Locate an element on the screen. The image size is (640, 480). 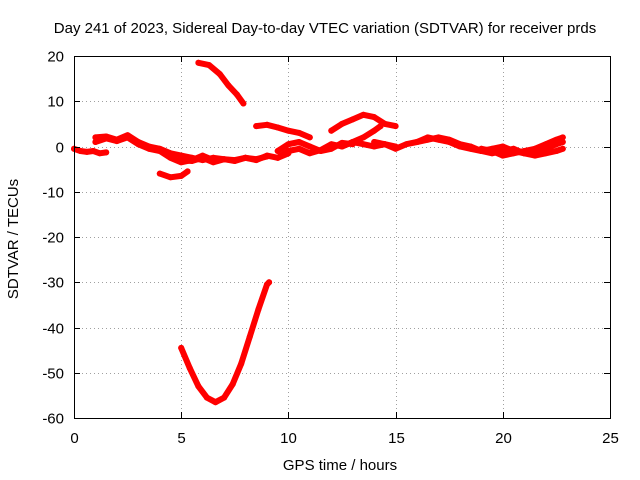
y-tick-label: -20 is located at coordinates (53, 238).